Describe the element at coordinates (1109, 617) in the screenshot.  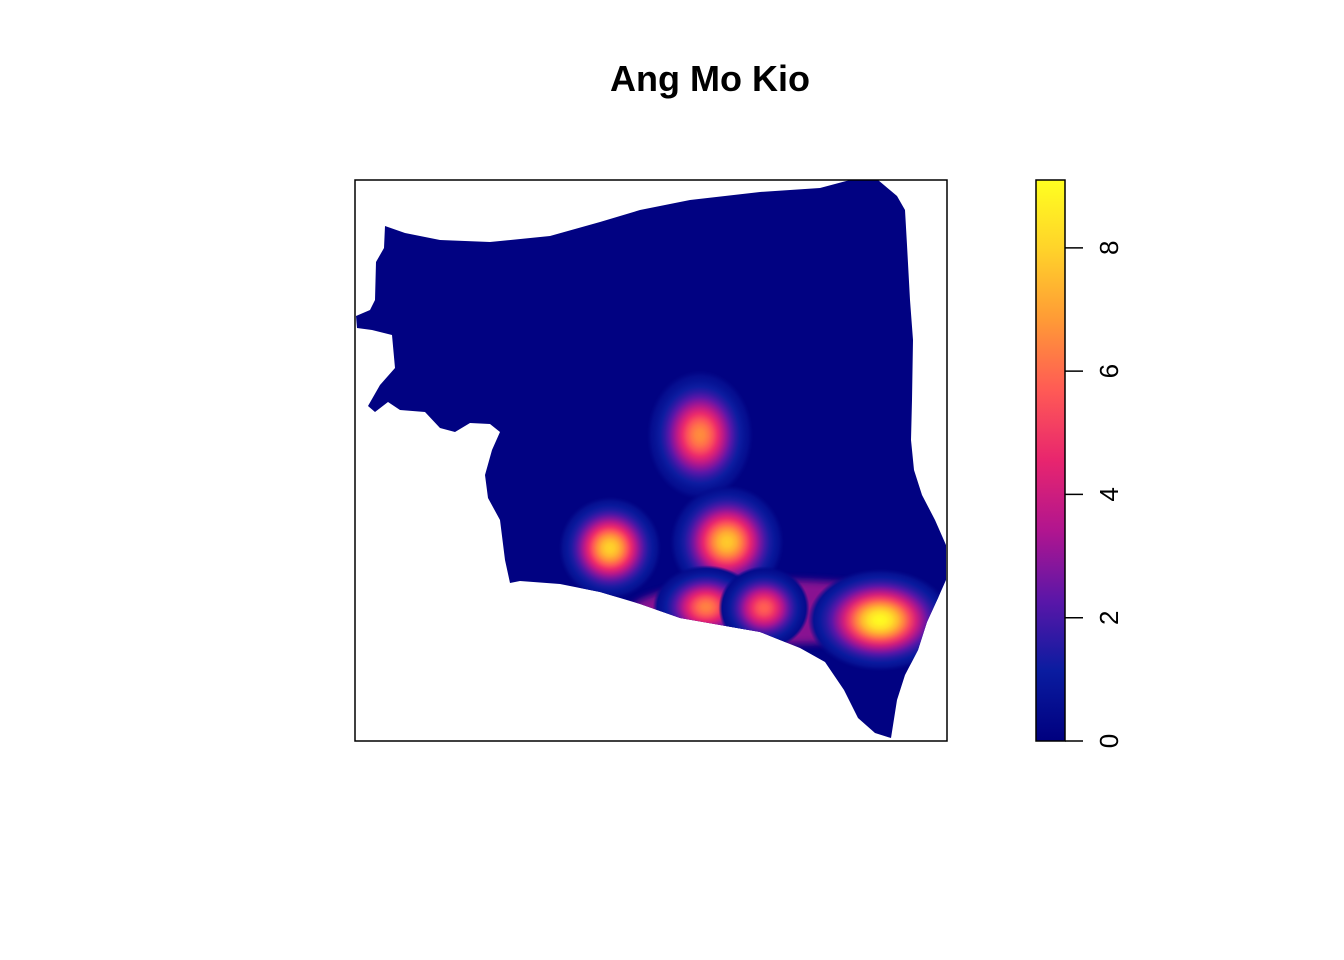
I see `colorbar-tick-label: 2` at that location.